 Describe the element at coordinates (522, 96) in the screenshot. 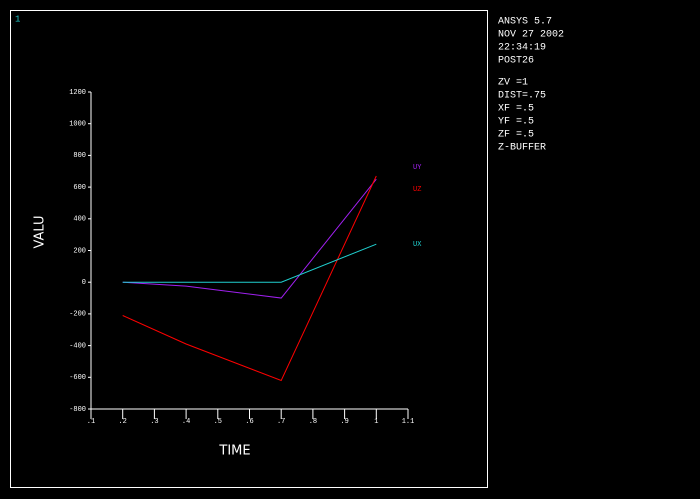

I see `info-line: DIST=.75` at that location.